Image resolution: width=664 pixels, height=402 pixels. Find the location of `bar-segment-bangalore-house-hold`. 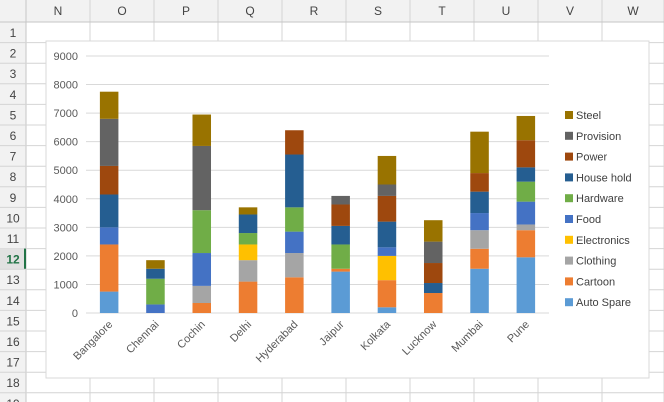

bar-segment-bangalore-house-hold is located at coordinates (109, 211).